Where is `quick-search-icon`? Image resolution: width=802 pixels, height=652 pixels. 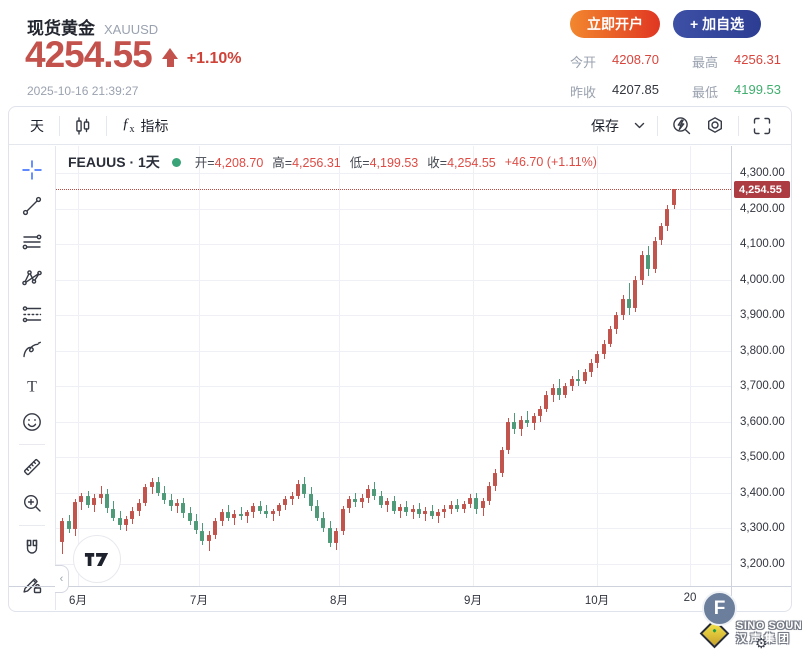
quick-search-icon is located at coordinates (682, 125).